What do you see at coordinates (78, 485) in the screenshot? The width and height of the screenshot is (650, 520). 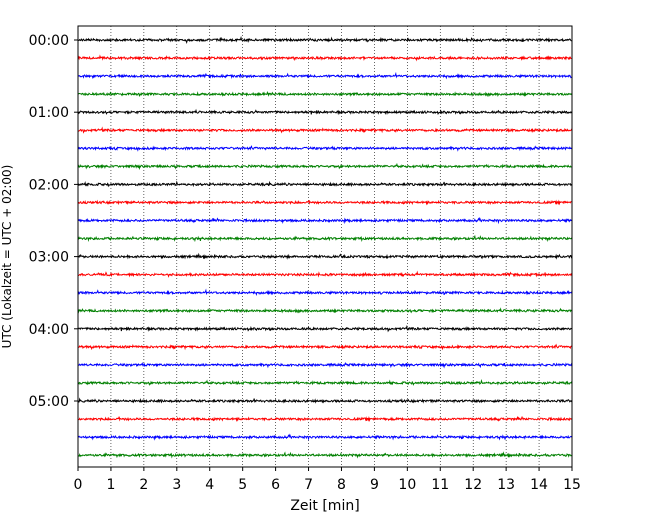 I see `x-tick-label: 0` at bounding box center [78, 485].